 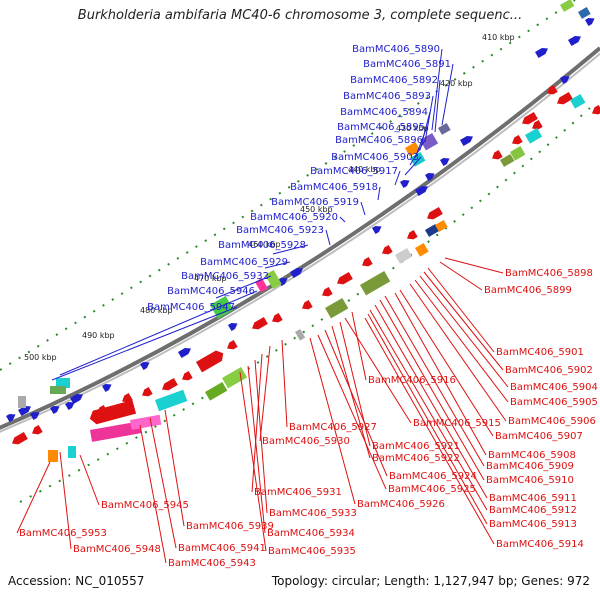 I want to click on gene-label-reverse: BamMC406_5935, so click(x=312, y=551).